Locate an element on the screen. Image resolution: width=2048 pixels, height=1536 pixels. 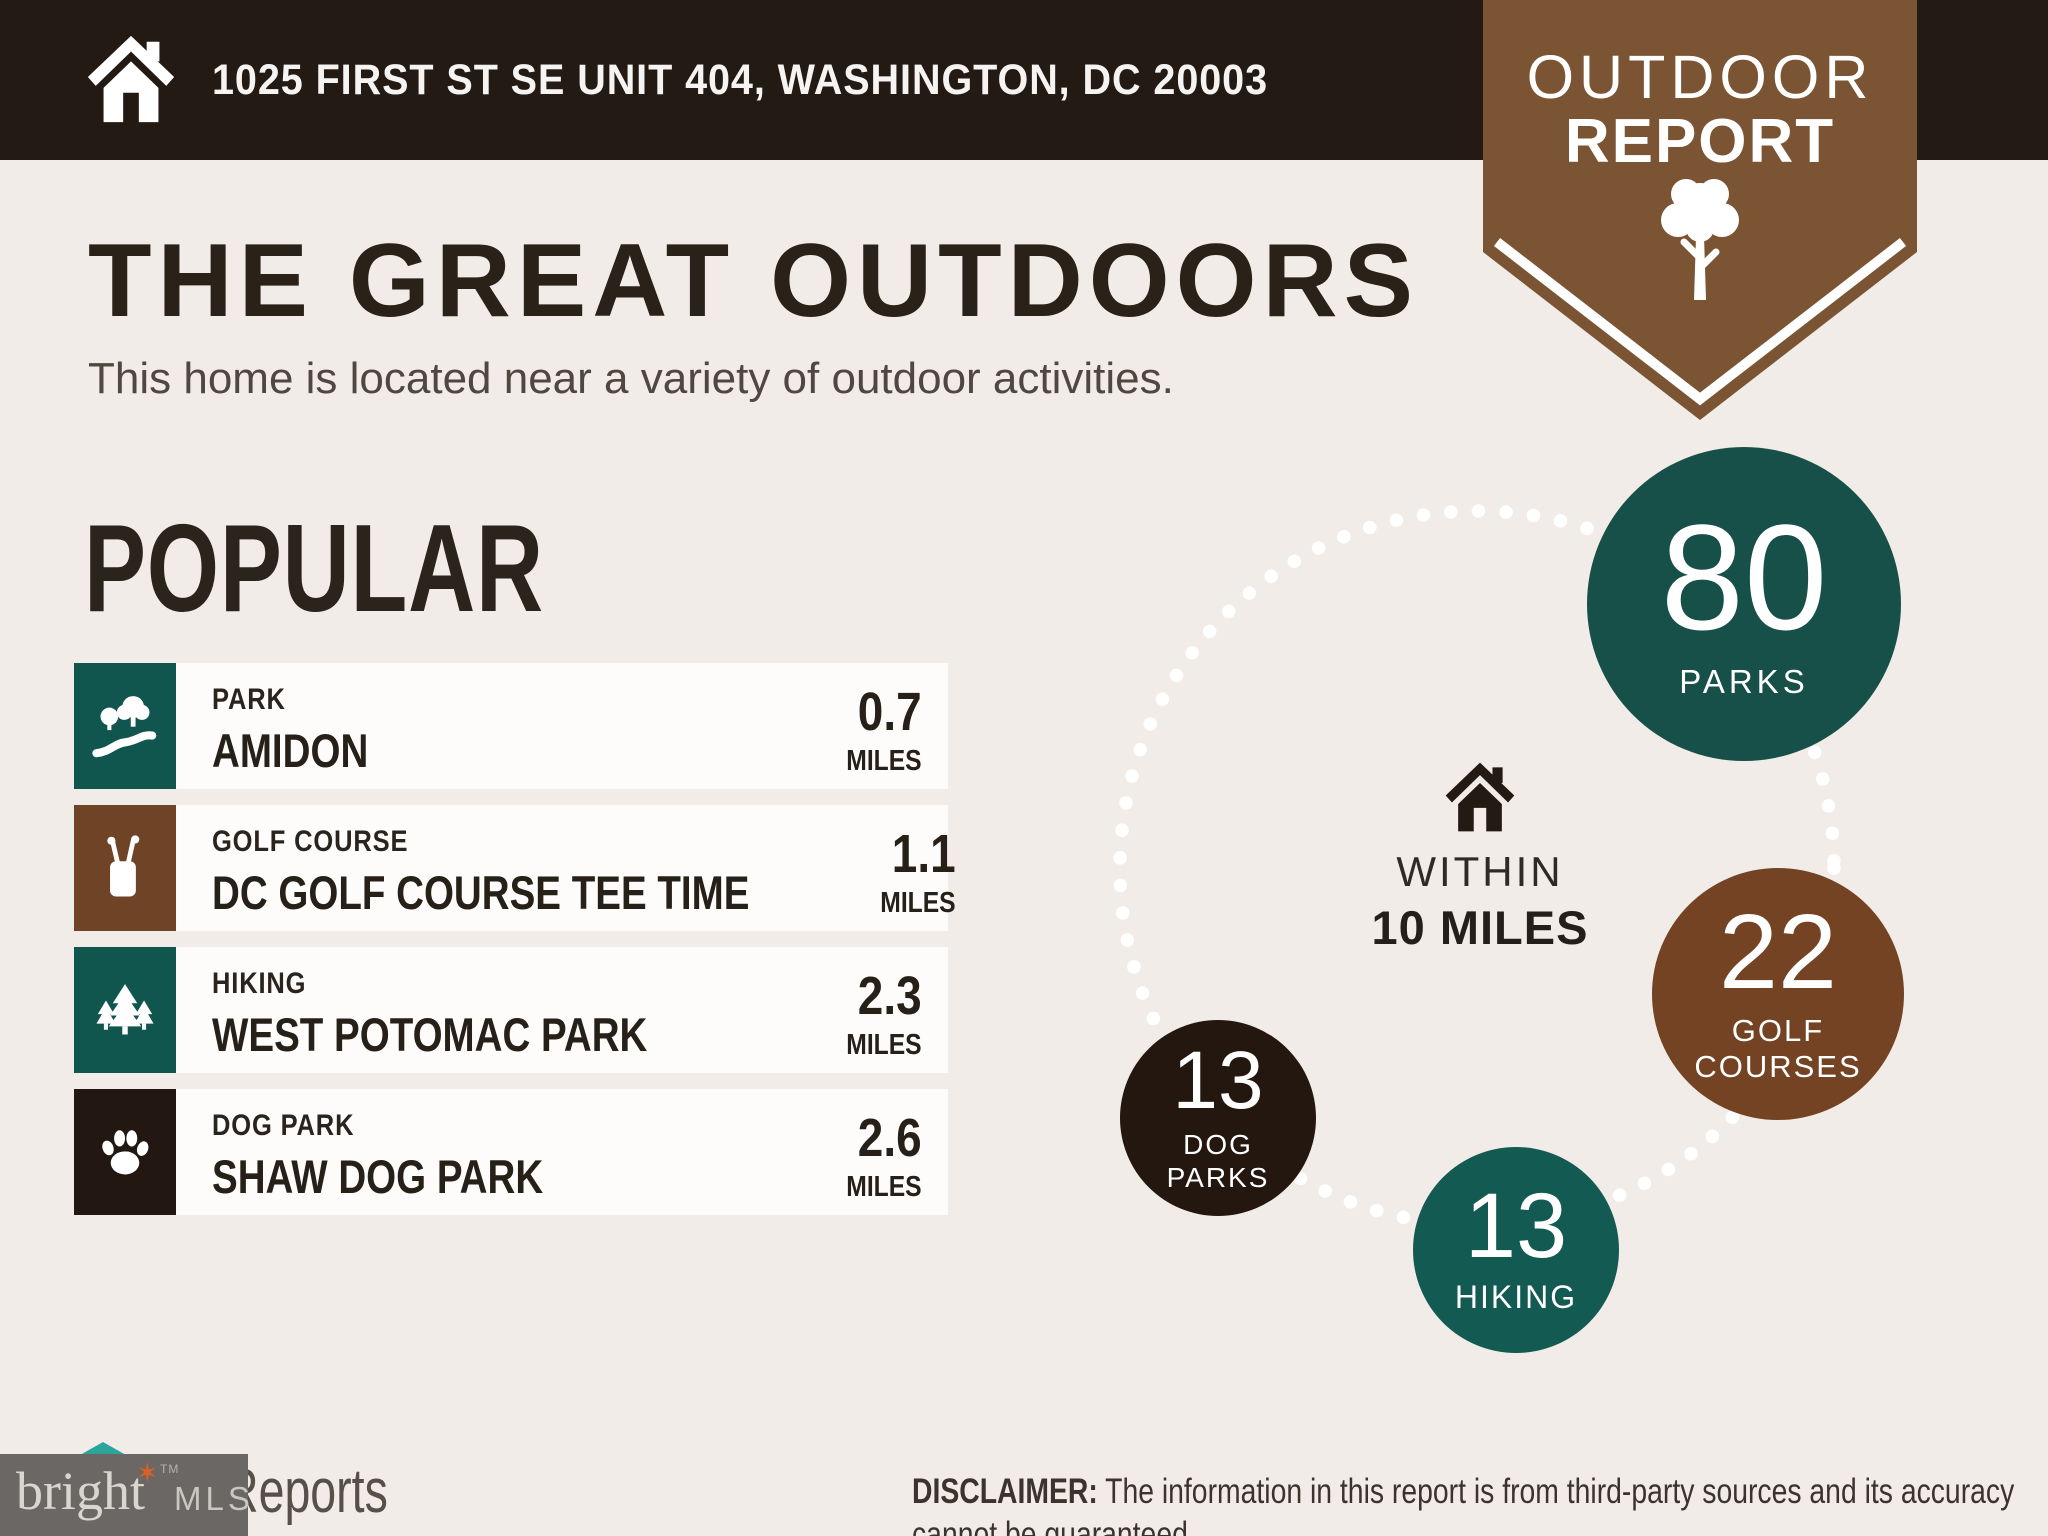
golf-bag-icon is located at coordinates (125, 868).